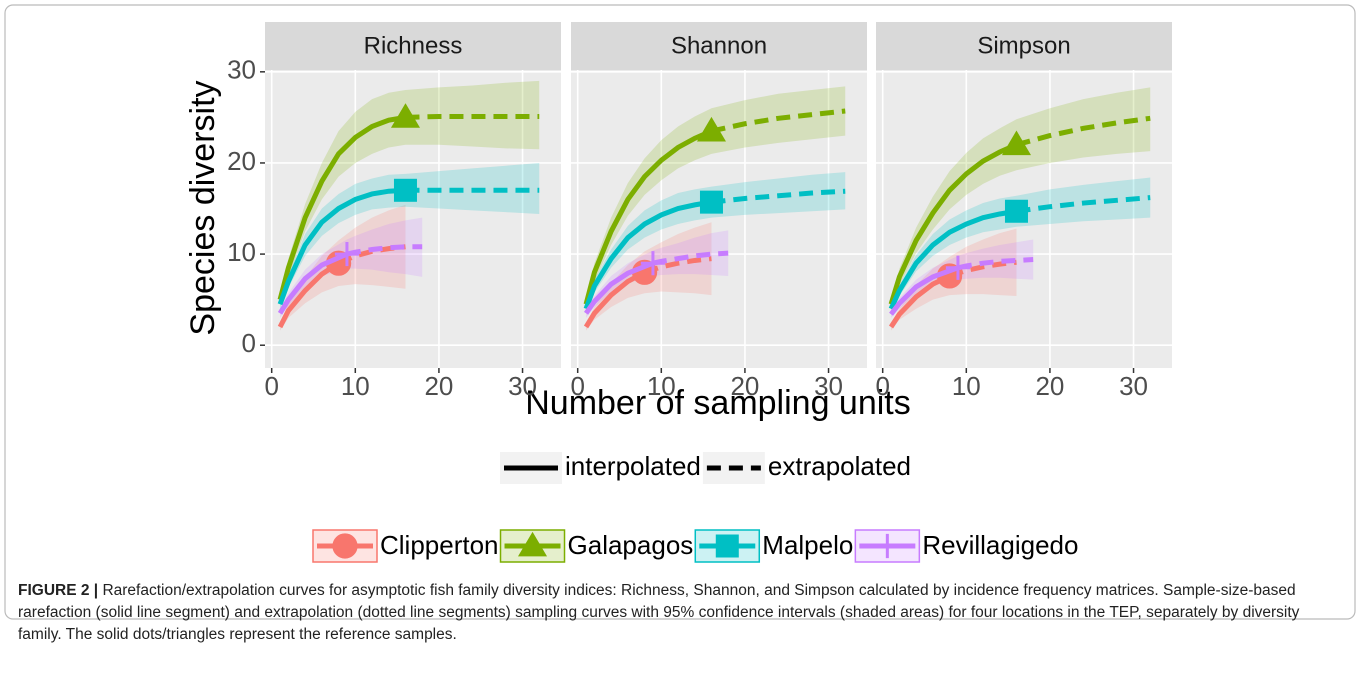  I want to click on y-tick-label: 10, so click(241, 252).